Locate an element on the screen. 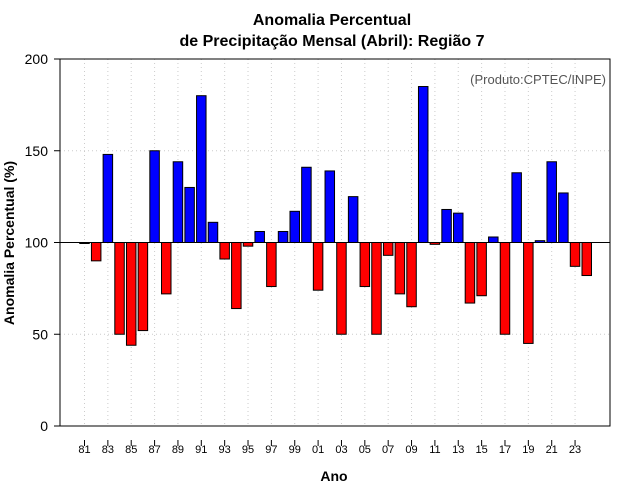 This screenshot has width=640, height=500. y-axis: 0 50 100 150 200 is located at coordinates (42, 242).